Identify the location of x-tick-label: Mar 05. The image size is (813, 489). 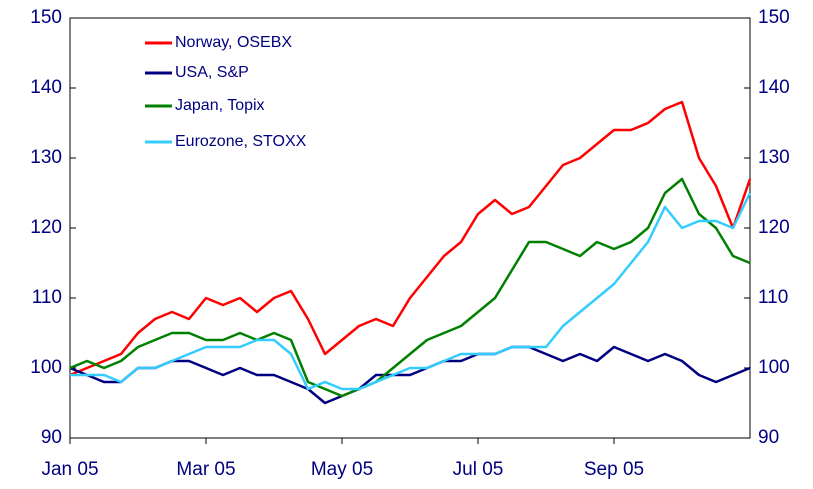
(205, 469).